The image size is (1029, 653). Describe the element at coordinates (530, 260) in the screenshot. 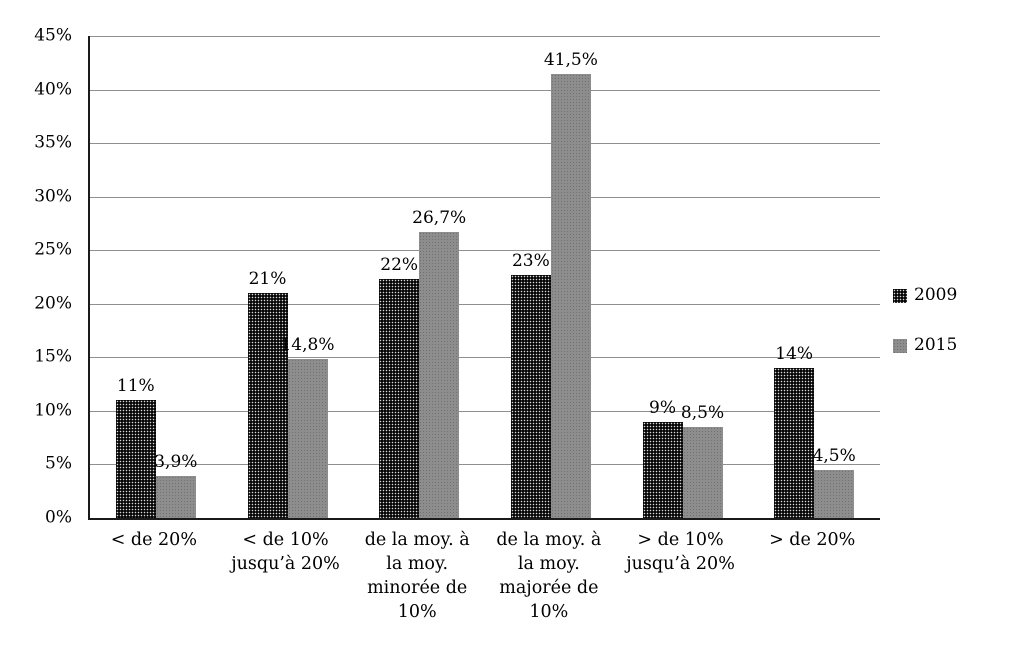

I see `bar-value-label: 23%` at that location.